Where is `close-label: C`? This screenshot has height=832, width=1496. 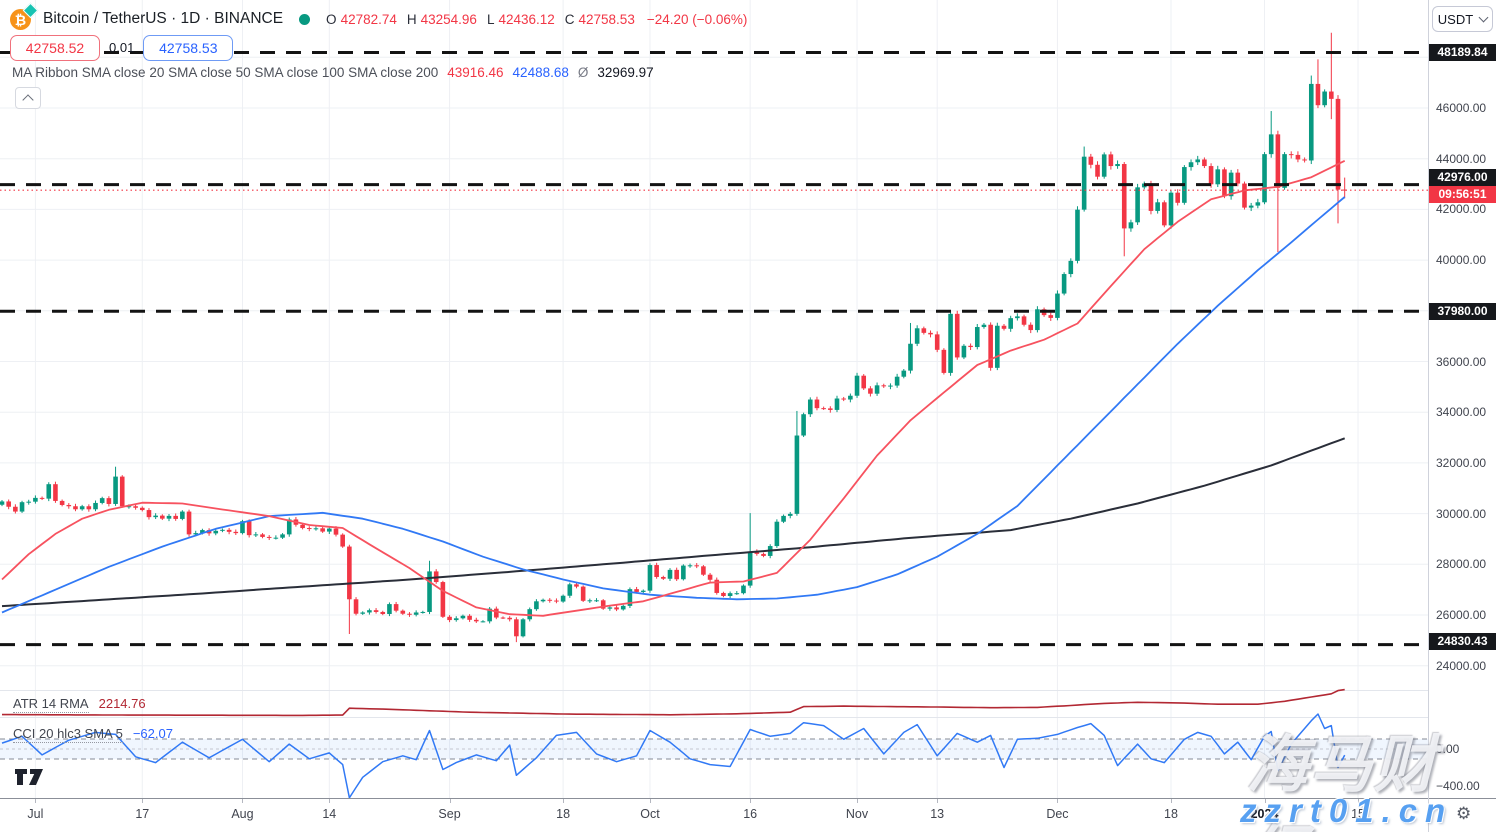
close-label: C is located at coordinates (569, 19).